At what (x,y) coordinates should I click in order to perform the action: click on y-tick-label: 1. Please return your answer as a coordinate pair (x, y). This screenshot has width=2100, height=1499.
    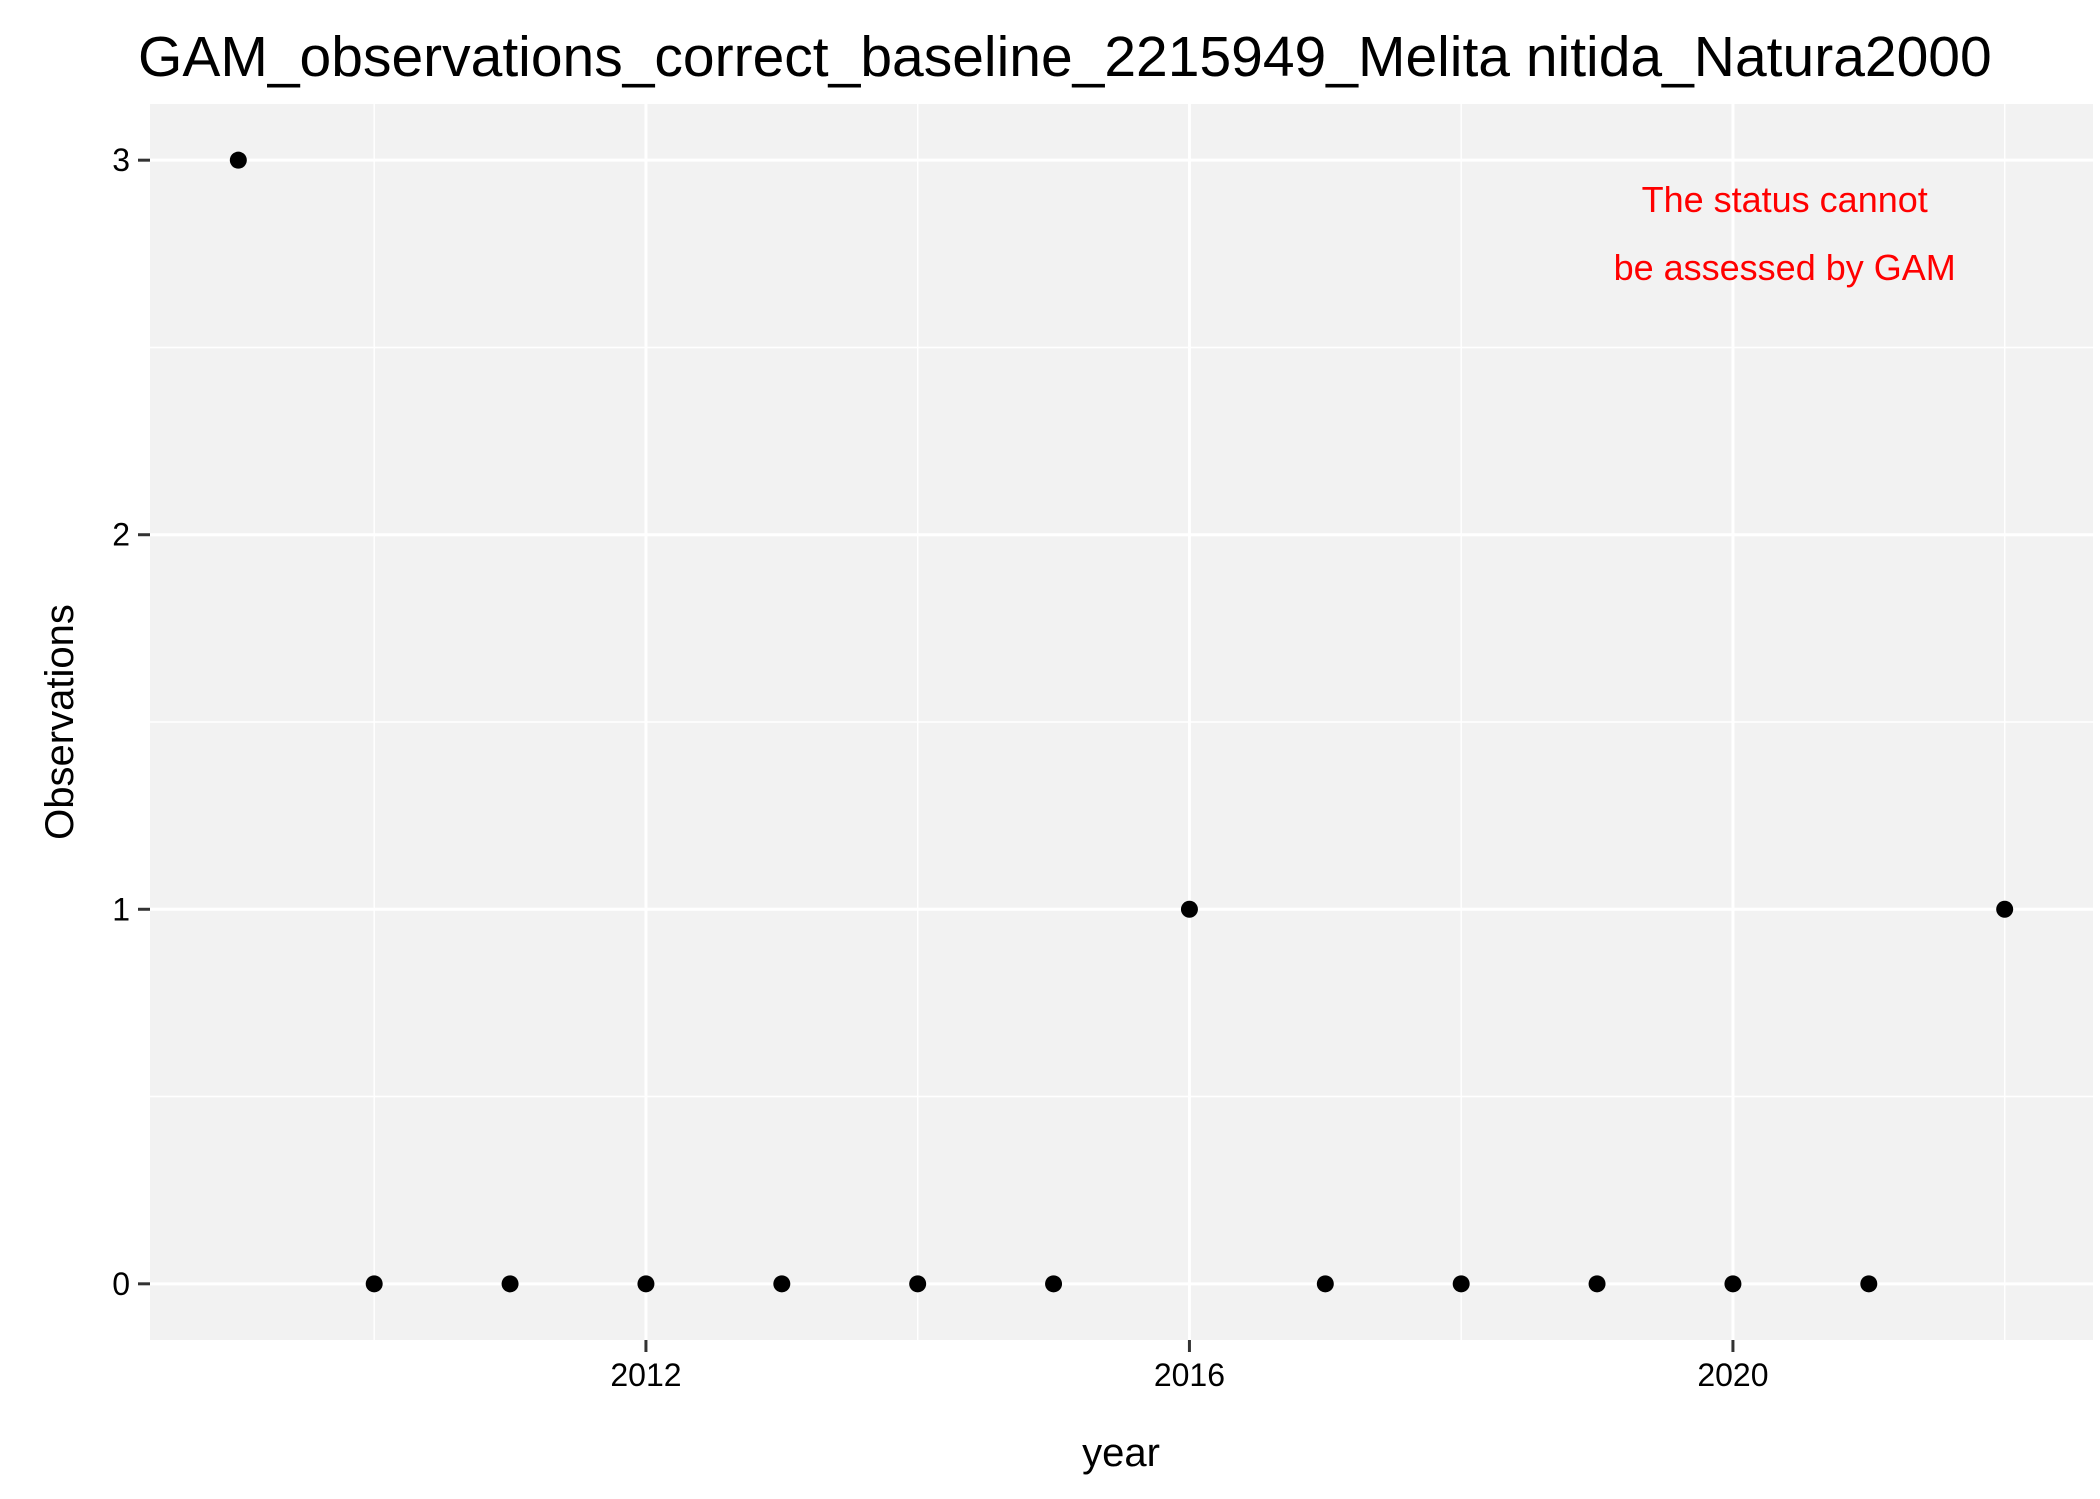
    Looking at the image, I should click on (121, 909).